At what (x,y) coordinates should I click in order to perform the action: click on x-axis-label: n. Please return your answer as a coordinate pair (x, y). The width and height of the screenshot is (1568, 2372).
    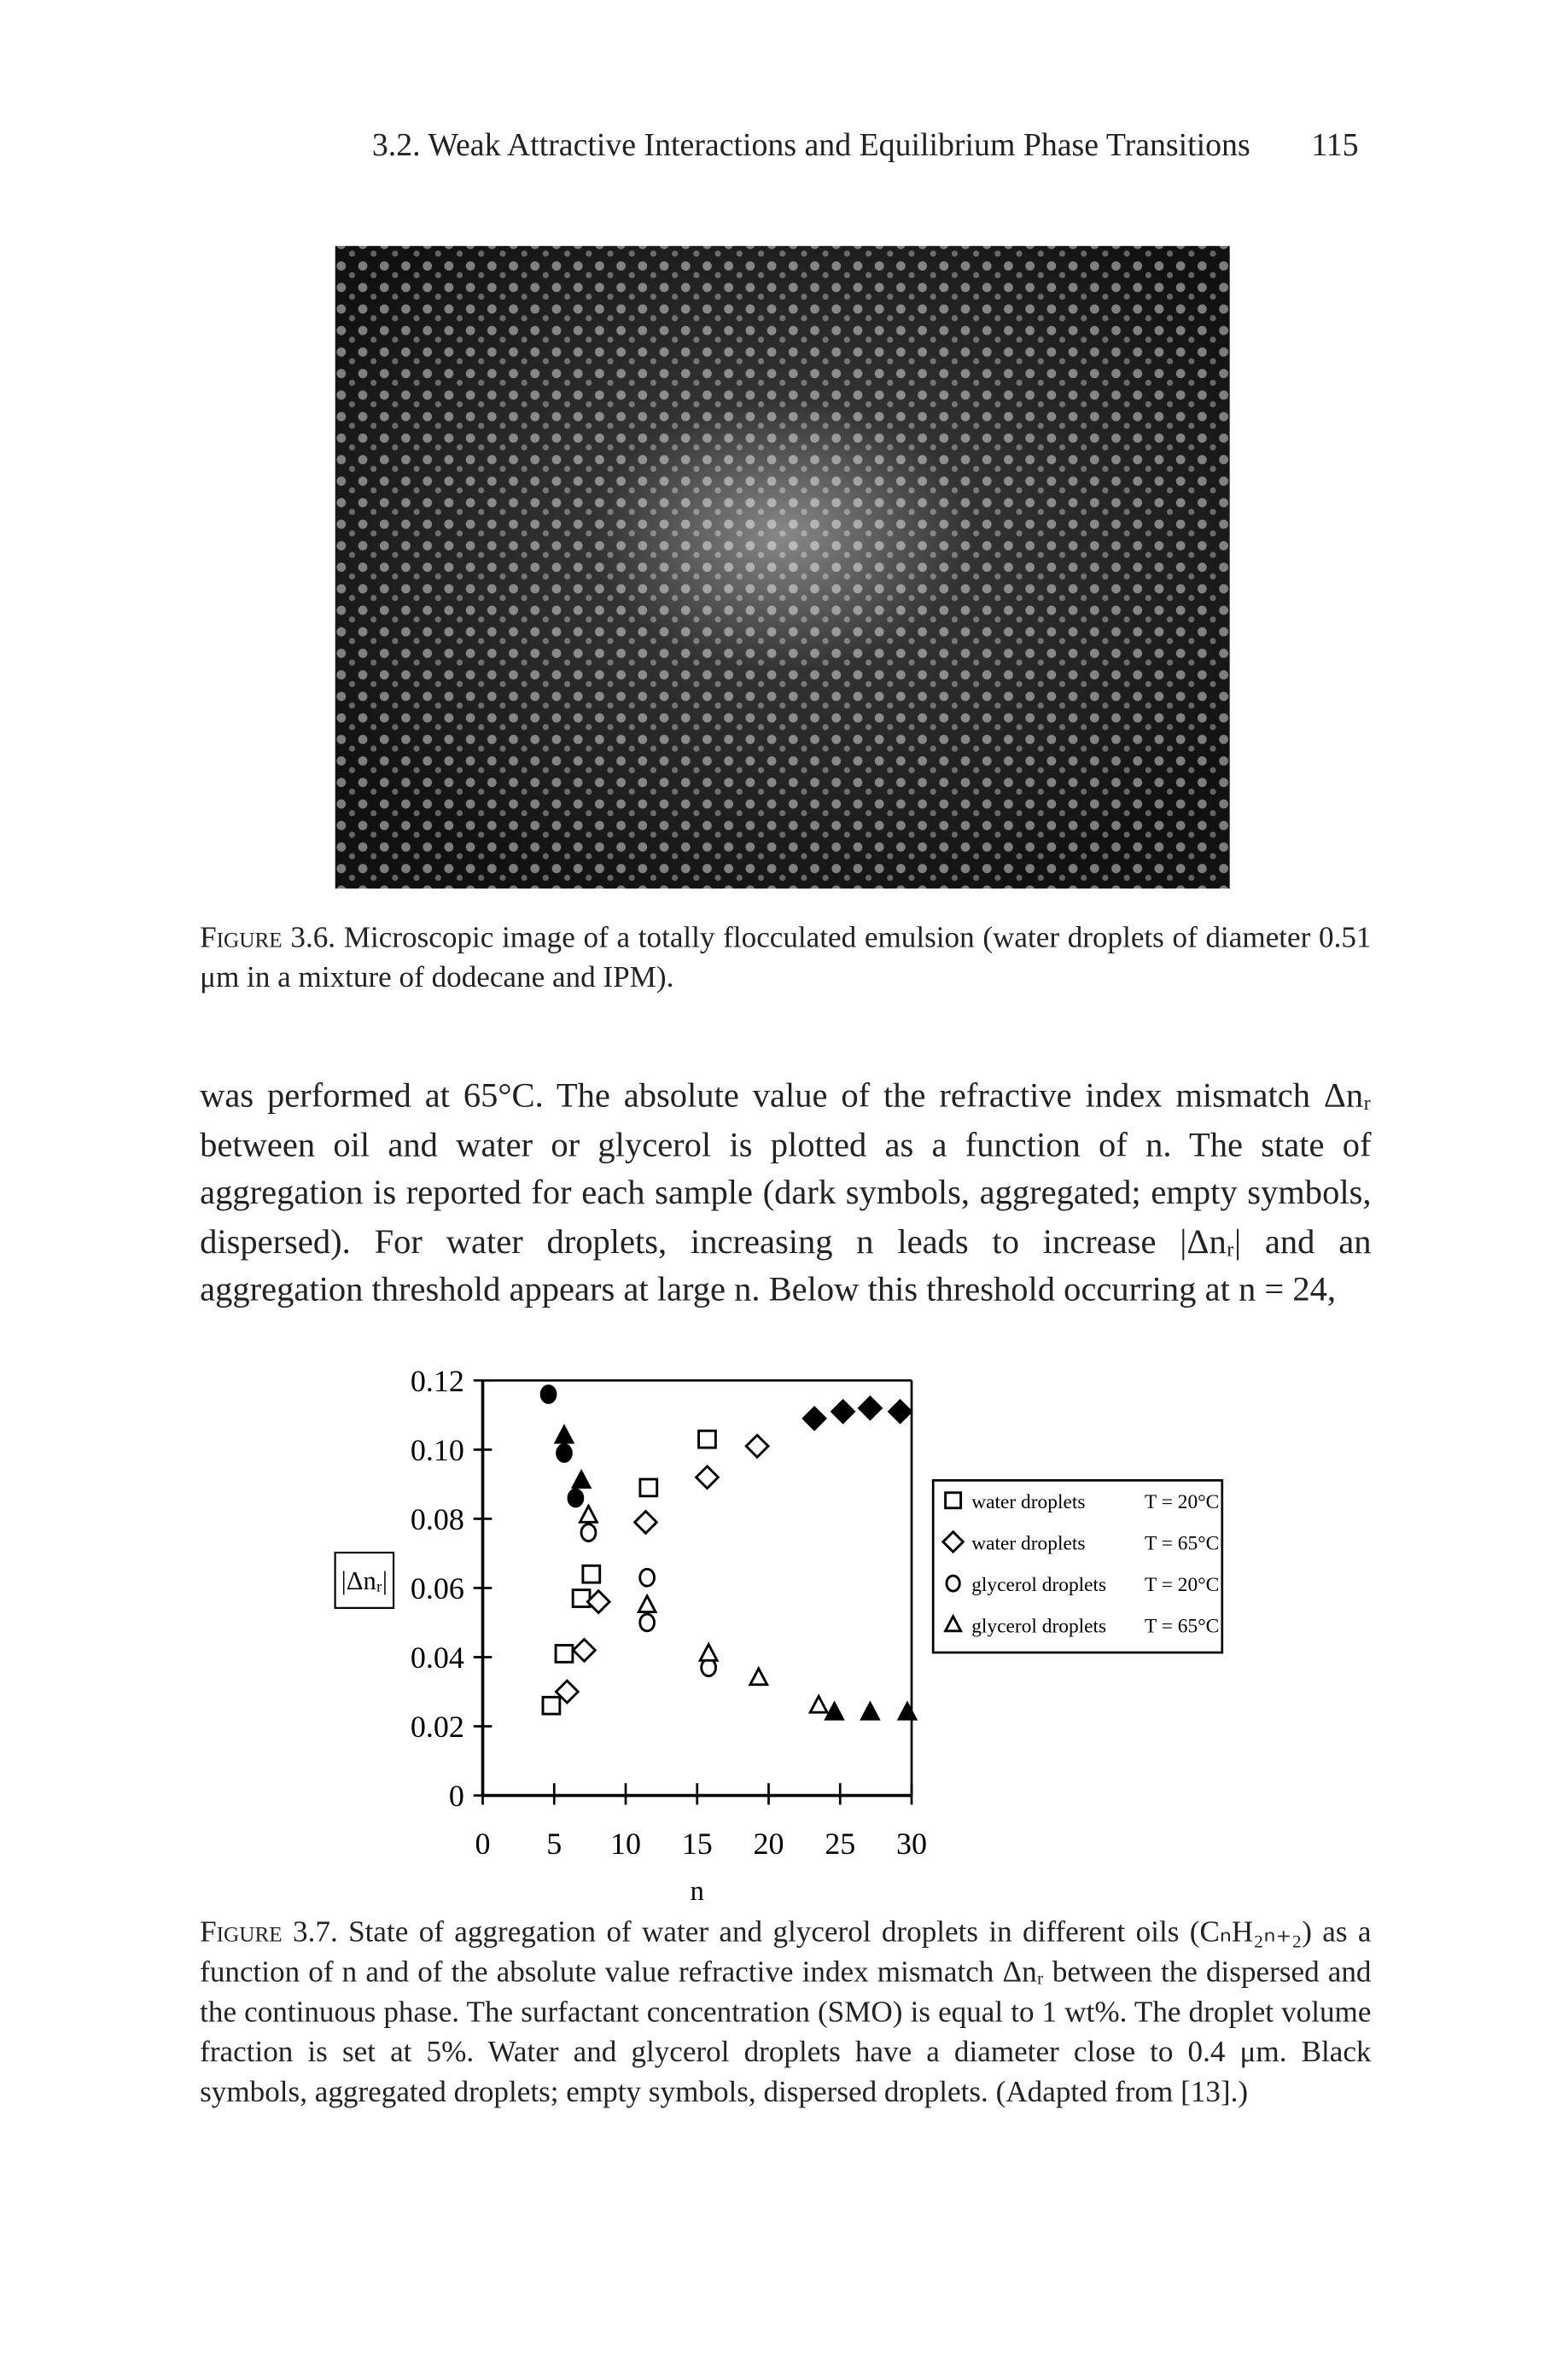
    Looking at the image, I should click on (698, 1891).